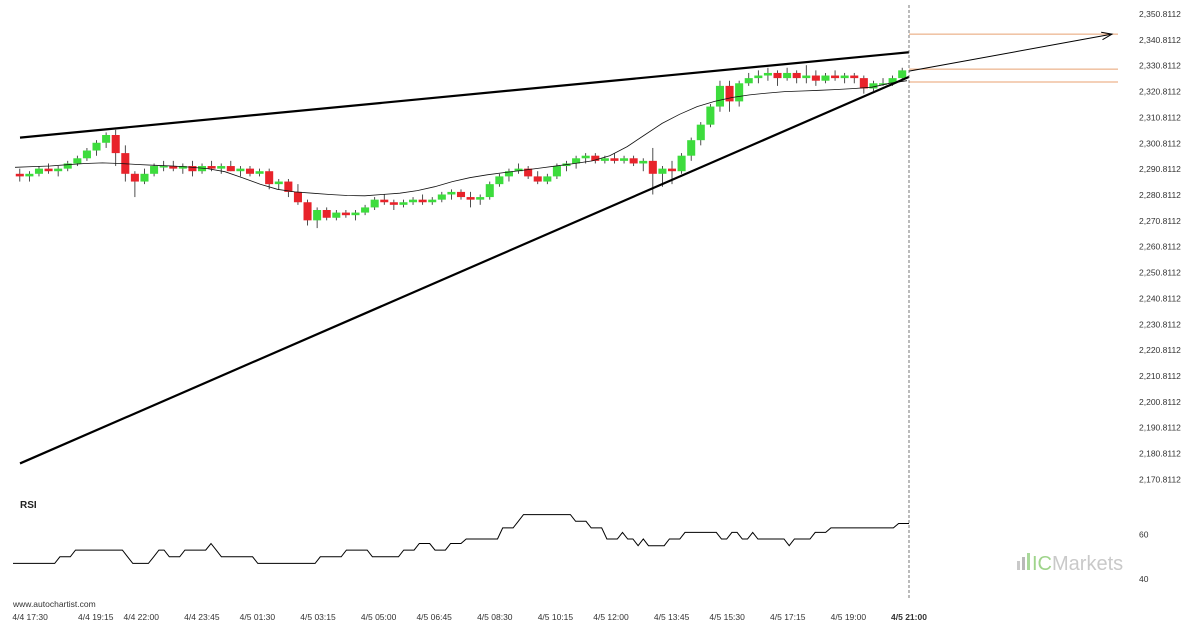 The image size is (1200, 630). Describe the element at coordinates (1160, 273) in the screenshot. I see `y-tick-label: 2,250.8112` at that location.